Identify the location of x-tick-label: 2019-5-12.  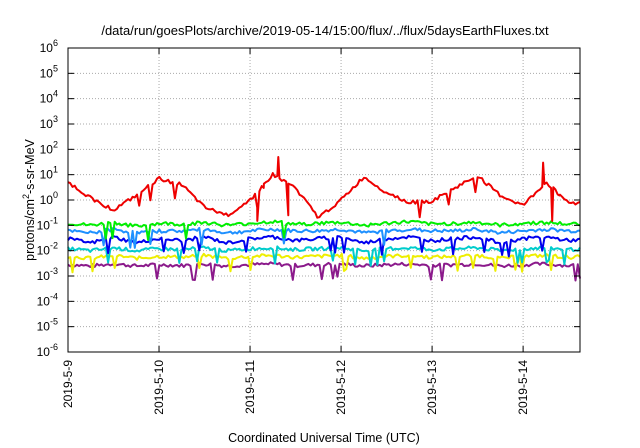
(341, 387).